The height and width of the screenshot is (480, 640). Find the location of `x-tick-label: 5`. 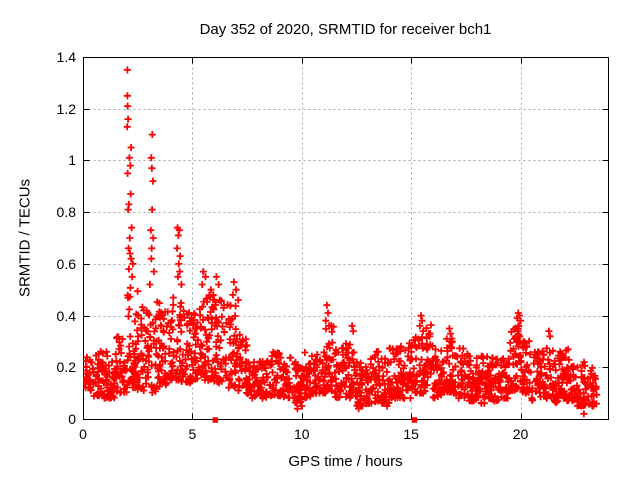

x-tick-label: 5 is located at coordinates (192, 434).